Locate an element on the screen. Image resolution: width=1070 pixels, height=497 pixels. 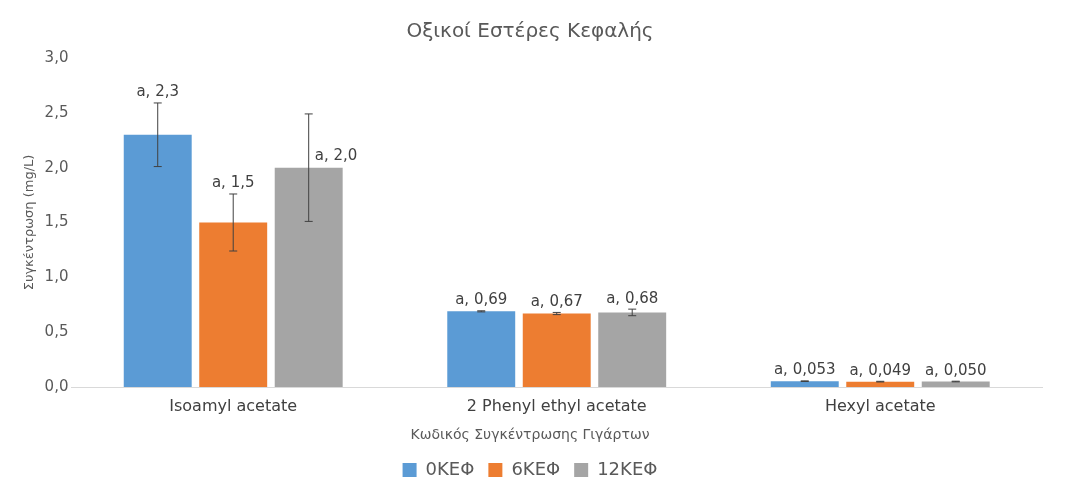
chart-title: Οξικοί Εστέρες Κεφαλής is located at coordinates (530, 30).